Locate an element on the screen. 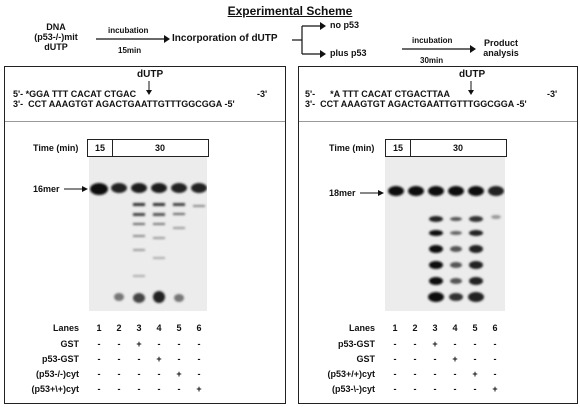 This screenshot has width=580, height=407. condition-label: (p53-\-)cyt is located at coordinates (353, 389).